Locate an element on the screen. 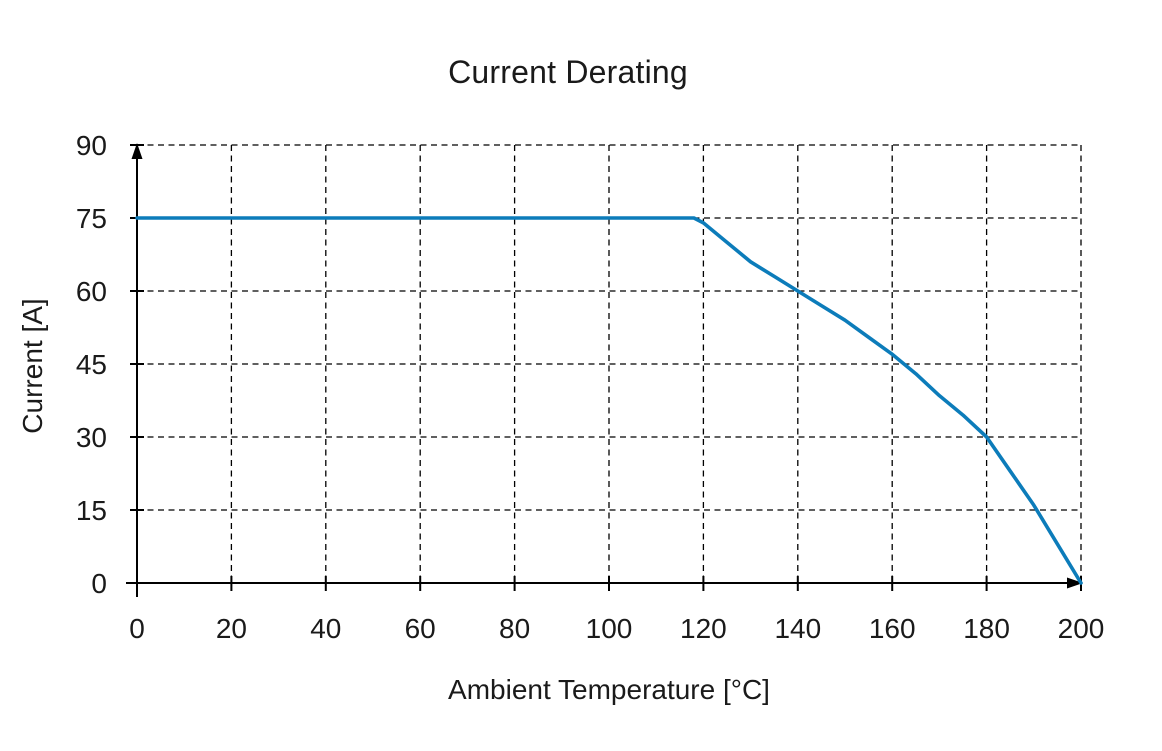  y-tick-label: 30 is located at coordinates (91, 437).